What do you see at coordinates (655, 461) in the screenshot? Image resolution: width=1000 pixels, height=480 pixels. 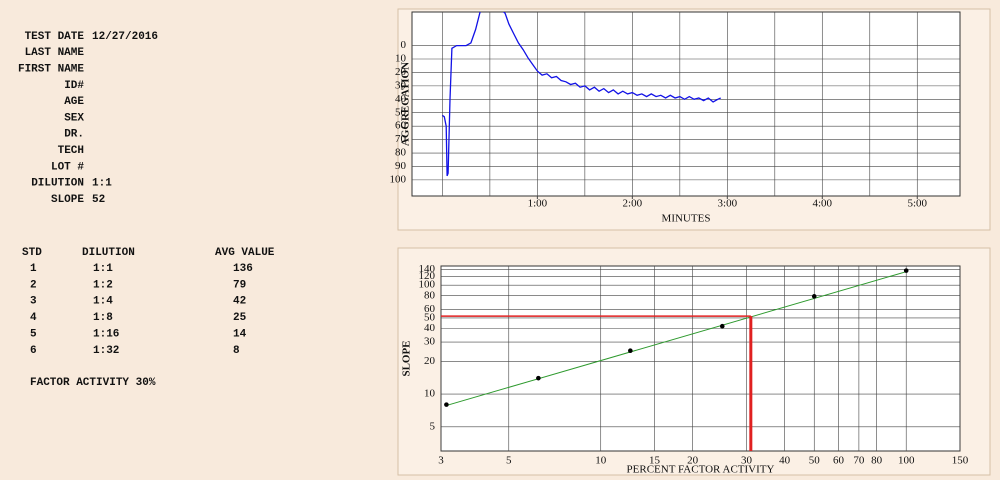 I see `x-tick-label: 15` at bounding box center [655, 461].